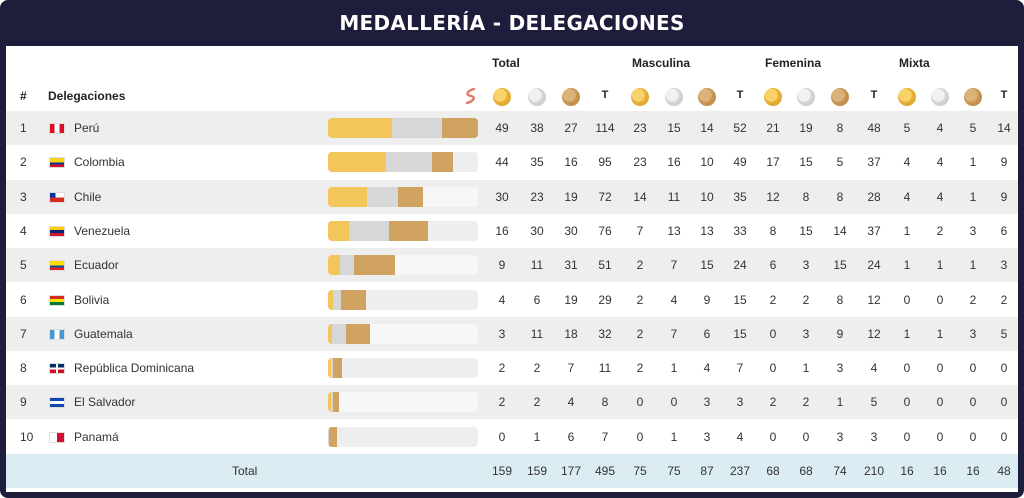 Image resolution: width=1024 pixels, height=498 pixels. What do you see at coordinates (571, 128) in the screenshot?
I see `total-count: 27` at bounding box center [571, 128].